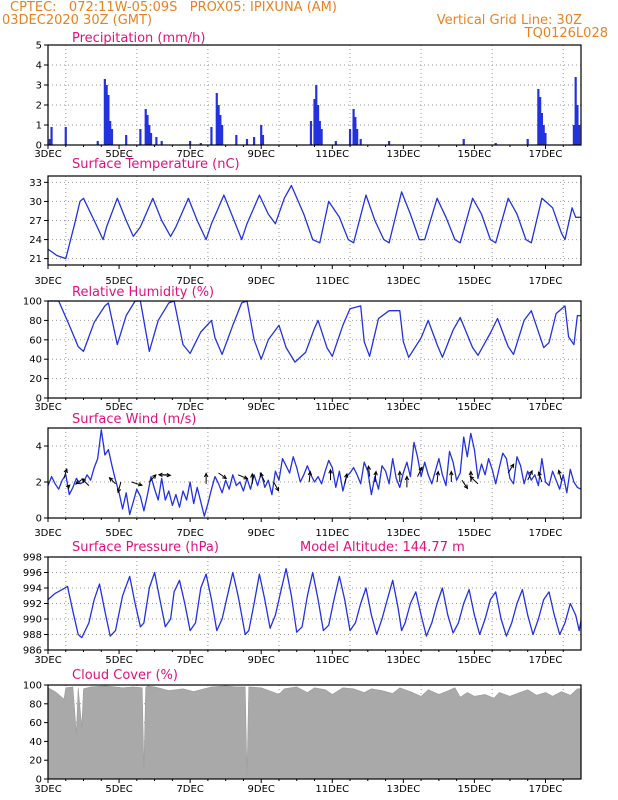  Describe the element at coordinates (35, 240) in the screenshot. I see `ytick-label: 24` at that location.